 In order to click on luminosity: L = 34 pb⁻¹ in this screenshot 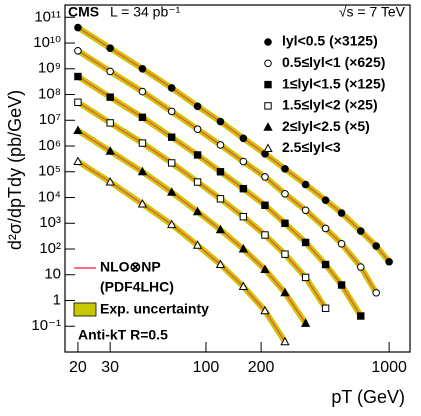, I will do `click(145, 12)`.